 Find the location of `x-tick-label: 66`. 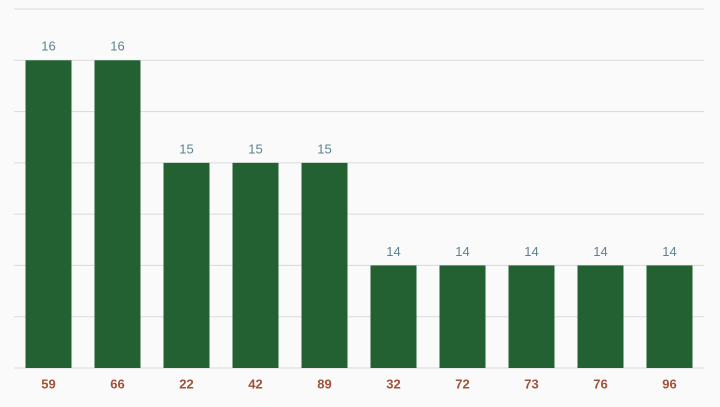

x-tick-label: 66 is located at coordinates (117, 383).